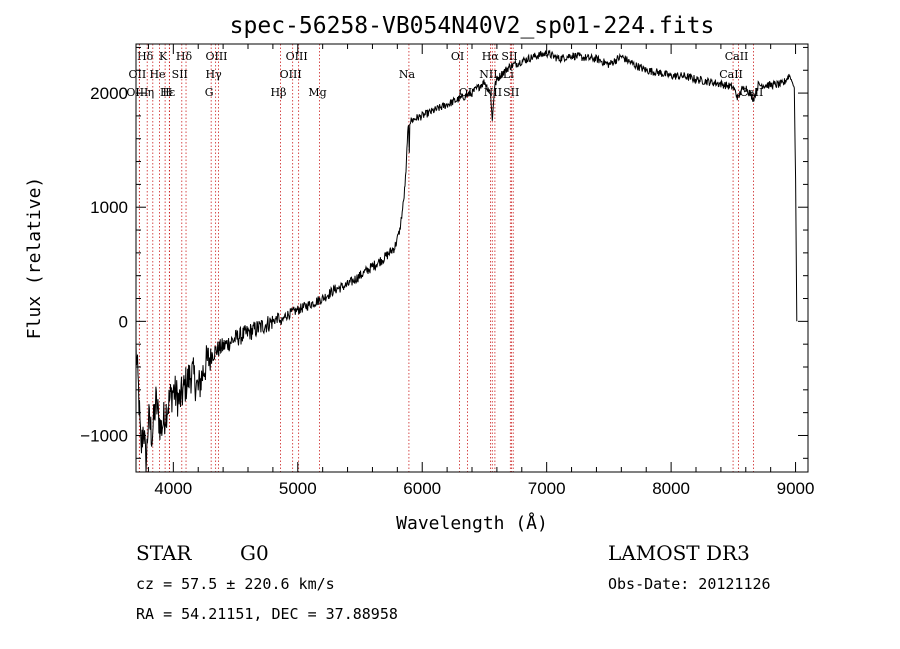 Image resolution: width=900 pixels, height=649 pixels. What do you see at coordinates (472, 26) in the screenshot?
I see `chart-title: spec-56258-VB054N40V2_sp01-224.fits` at bounding box center [472, 26].